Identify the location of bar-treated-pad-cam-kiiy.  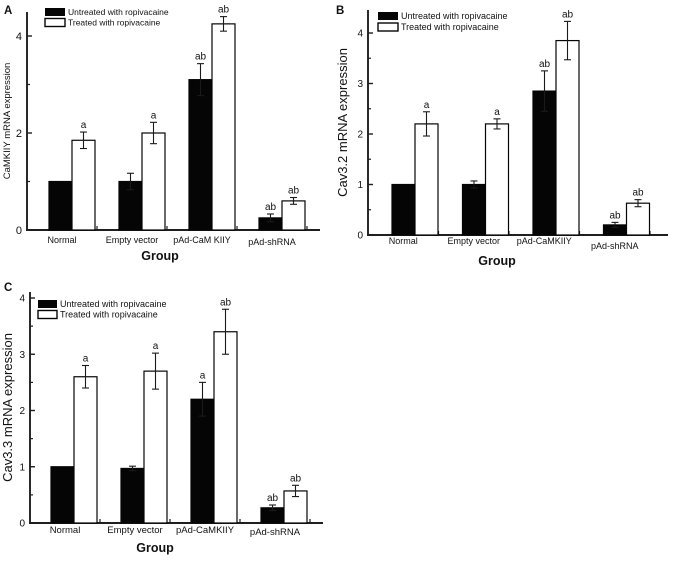
(223, 127).